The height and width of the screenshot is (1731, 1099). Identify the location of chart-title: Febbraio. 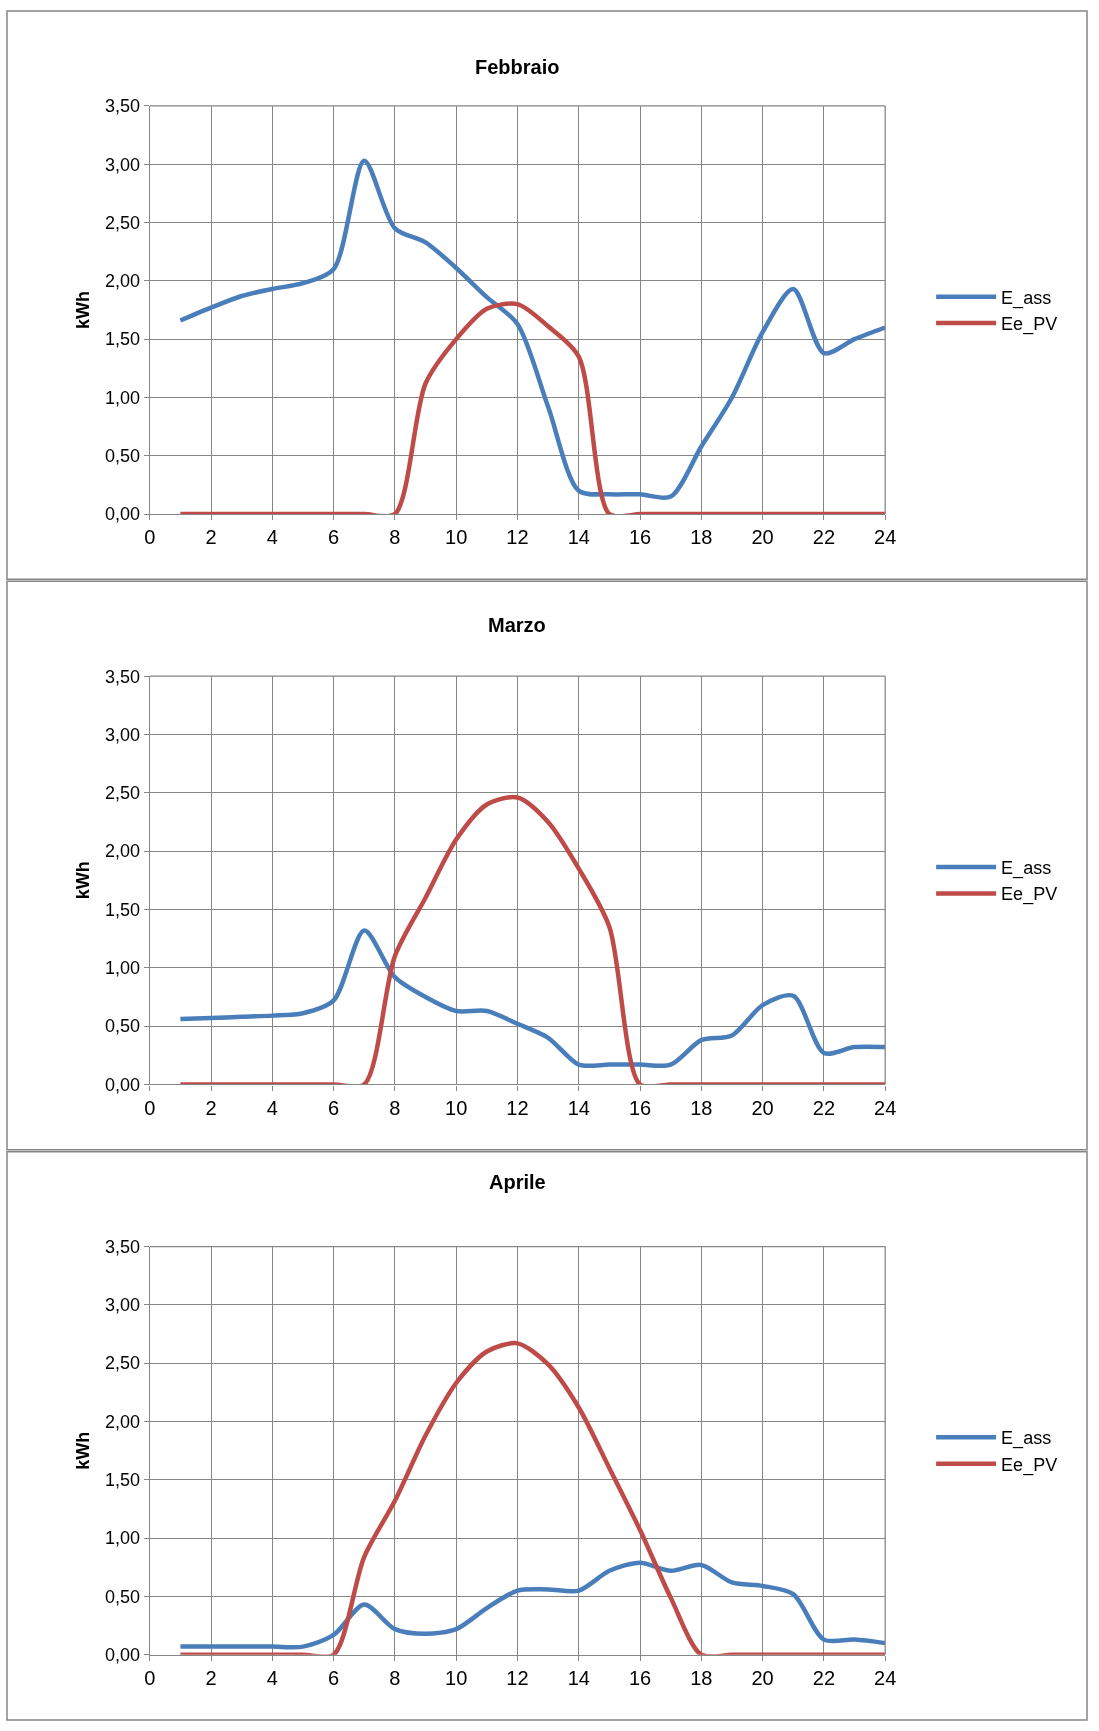
(517, 67).